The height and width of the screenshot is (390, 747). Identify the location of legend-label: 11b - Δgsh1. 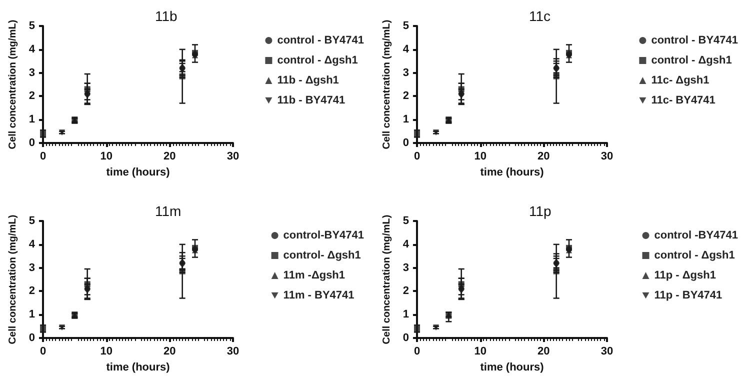
(308, 80).